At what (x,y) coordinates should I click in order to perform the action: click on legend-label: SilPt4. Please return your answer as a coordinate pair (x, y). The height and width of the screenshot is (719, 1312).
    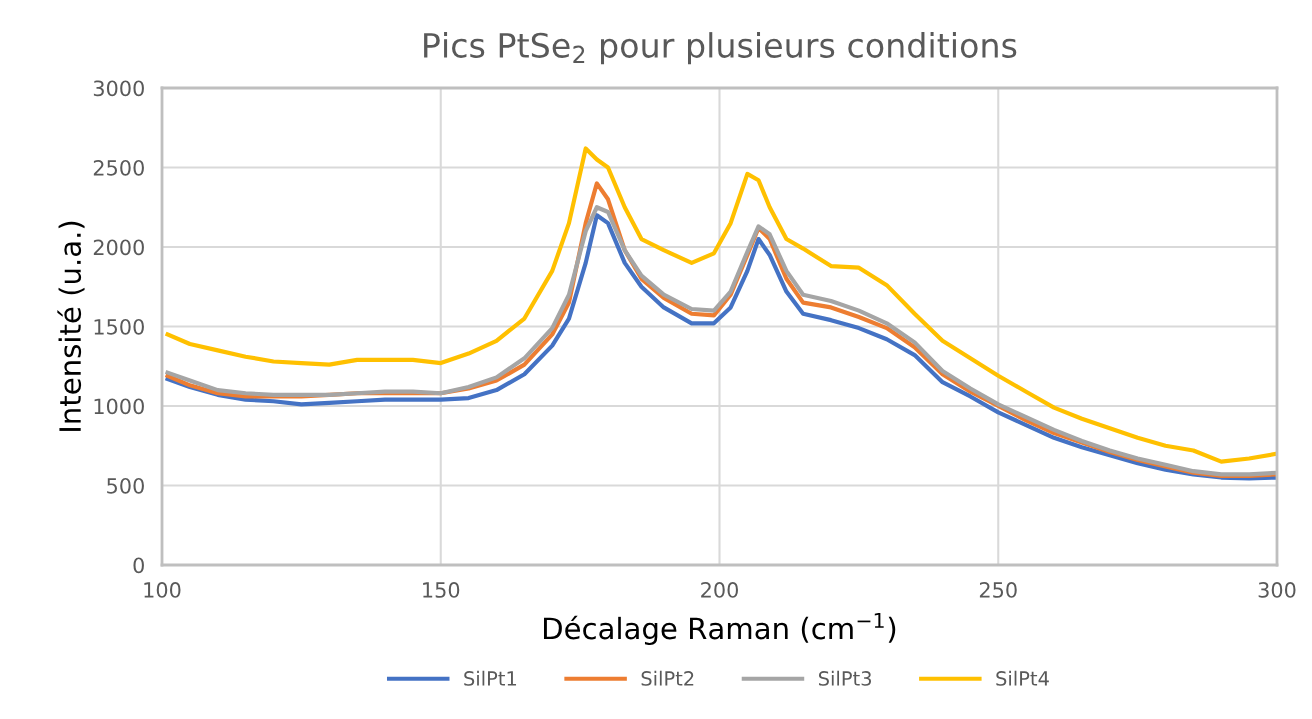
    Looking at the image, I should click on (1022, 678).